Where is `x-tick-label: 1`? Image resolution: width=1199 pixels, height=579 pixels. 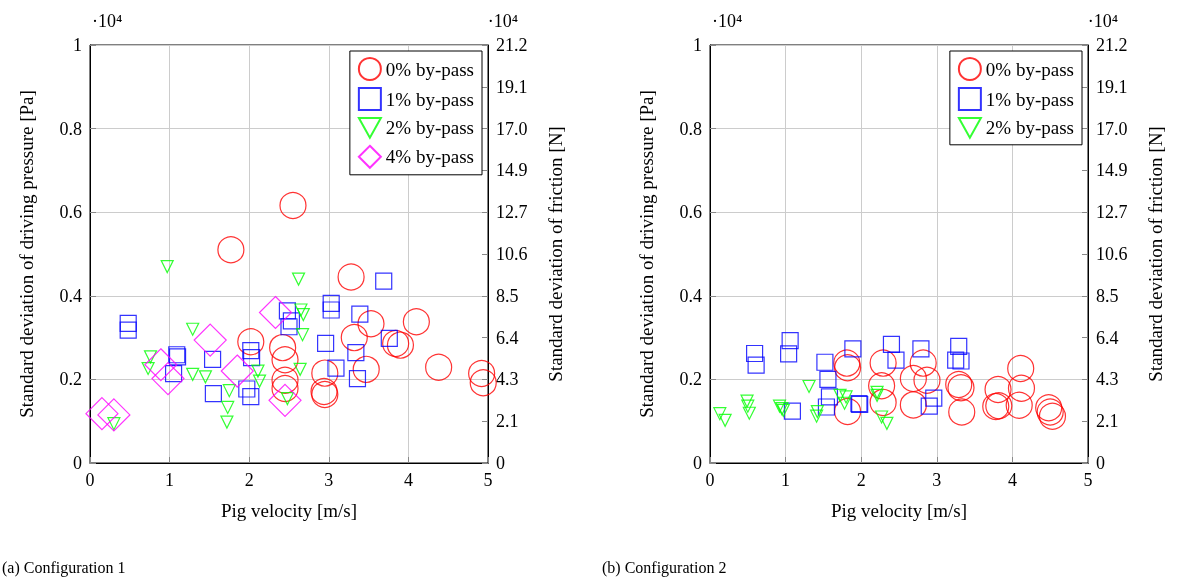
x-tick-label: 1 is located at coordinates (170, 480).